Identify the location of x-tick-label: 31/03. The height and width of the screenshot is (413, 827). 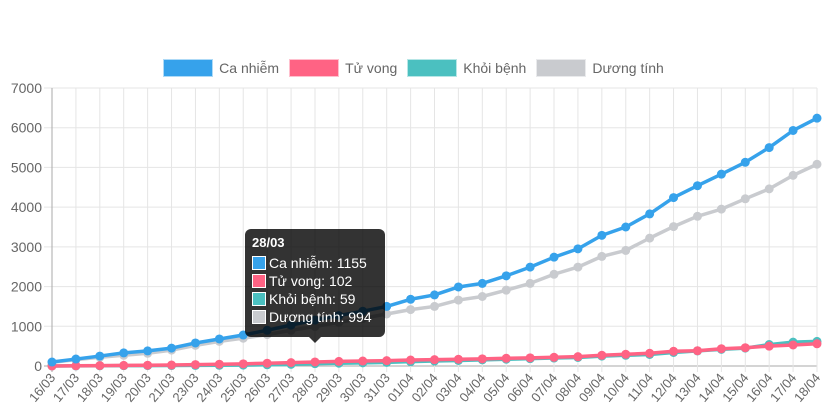
(377, 387).